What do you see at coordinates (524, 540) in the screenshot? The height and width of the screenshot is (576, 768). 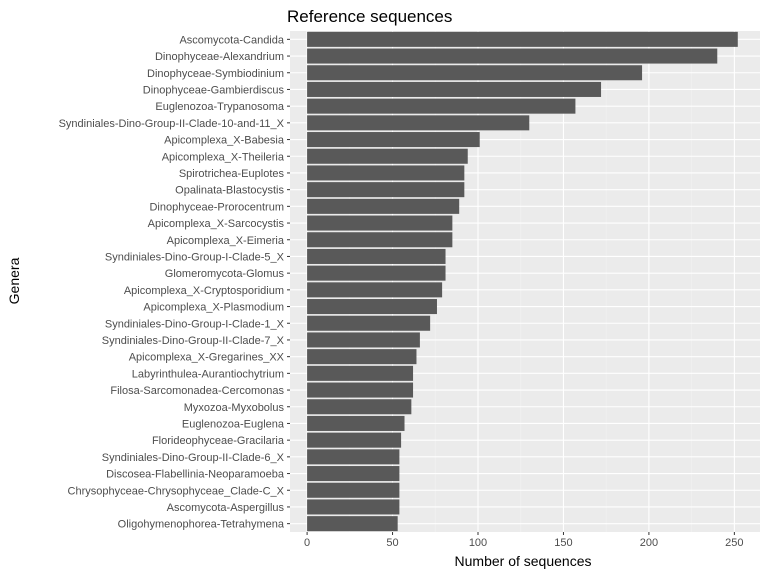 I see `x-tick-labels: 0 50 100 150 200 250` at bounding box center [524, 540].